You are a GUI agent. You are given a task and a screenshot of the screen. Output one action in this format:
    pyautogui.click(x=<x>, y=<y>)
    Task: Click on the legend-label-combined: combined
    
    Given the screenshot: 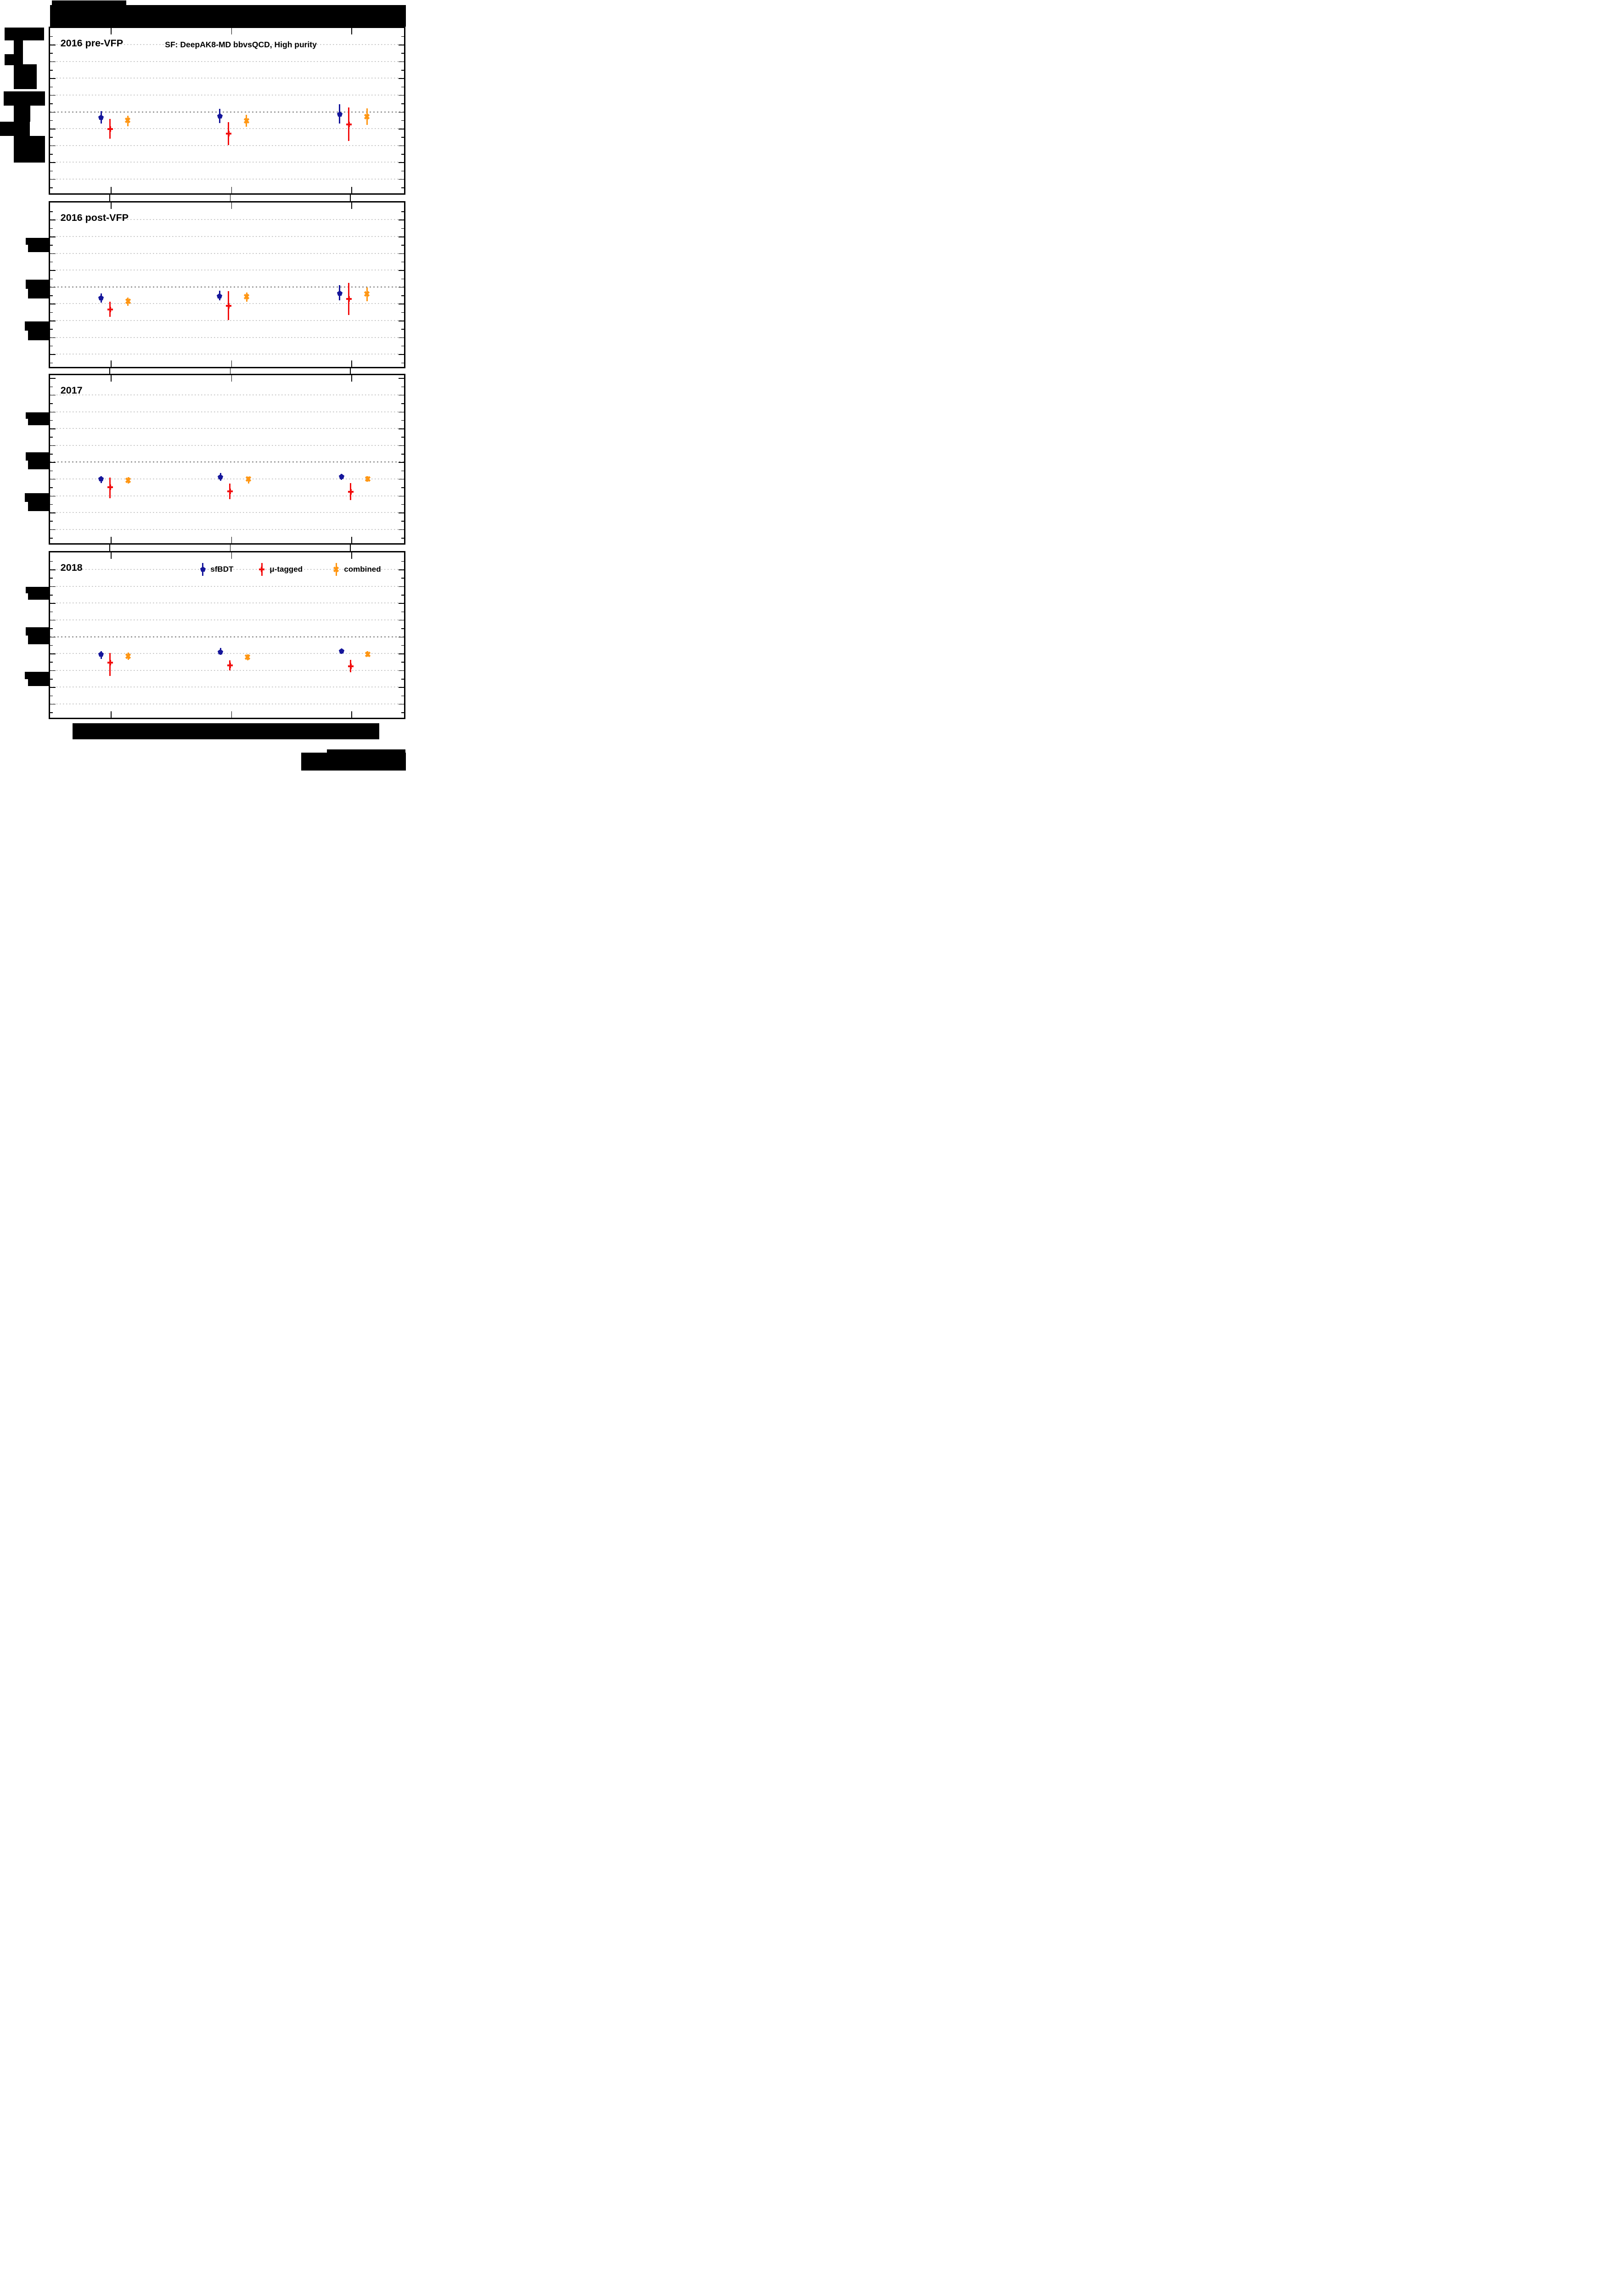 What is the action you would take?
    pyautogui.click(x=362, y=569)
    